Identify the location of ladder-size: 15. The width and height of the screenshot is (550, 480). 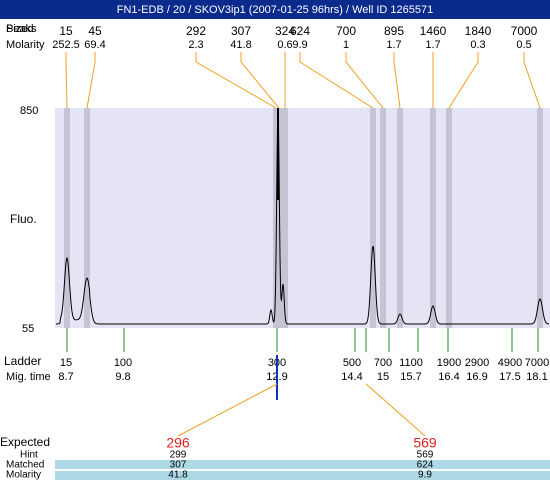
(66, 363).